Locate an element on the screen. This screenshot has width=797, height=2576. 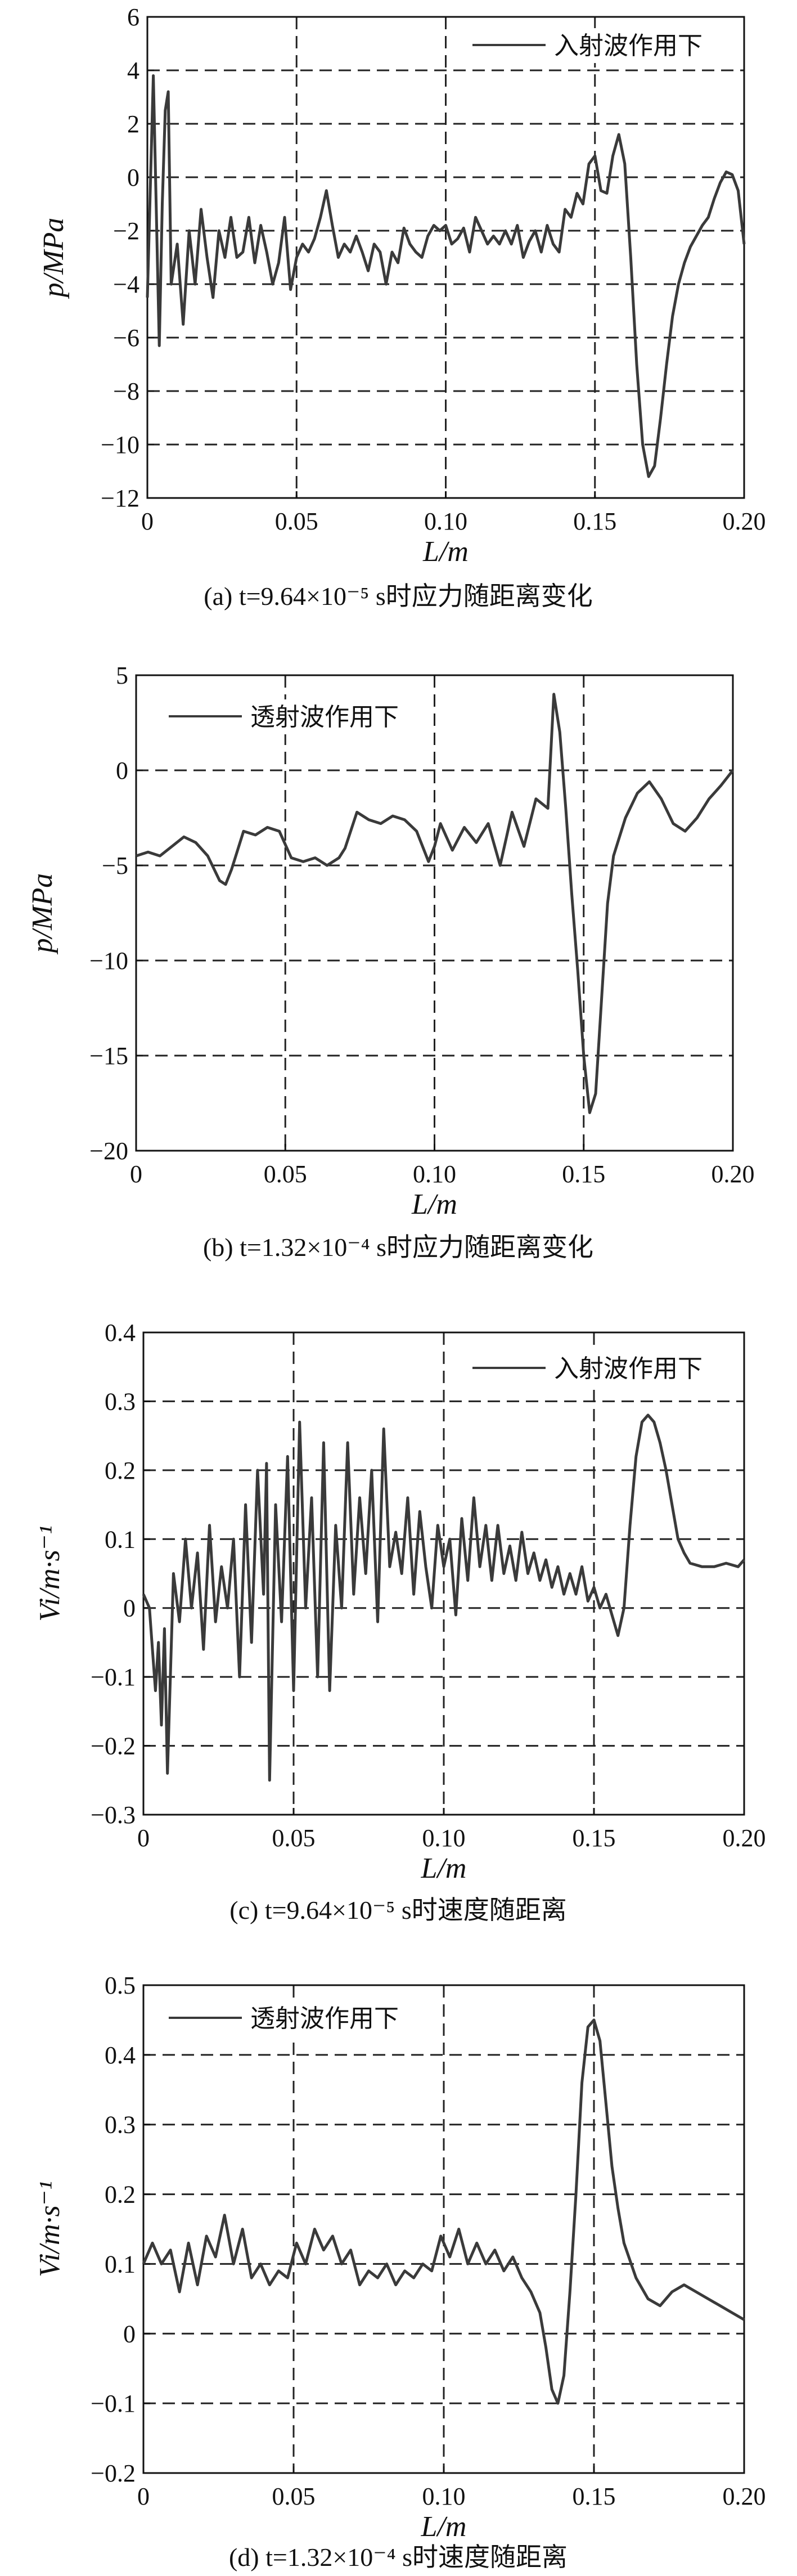
y-tick-label: 0.1 is located at coordinates (120, 1539).